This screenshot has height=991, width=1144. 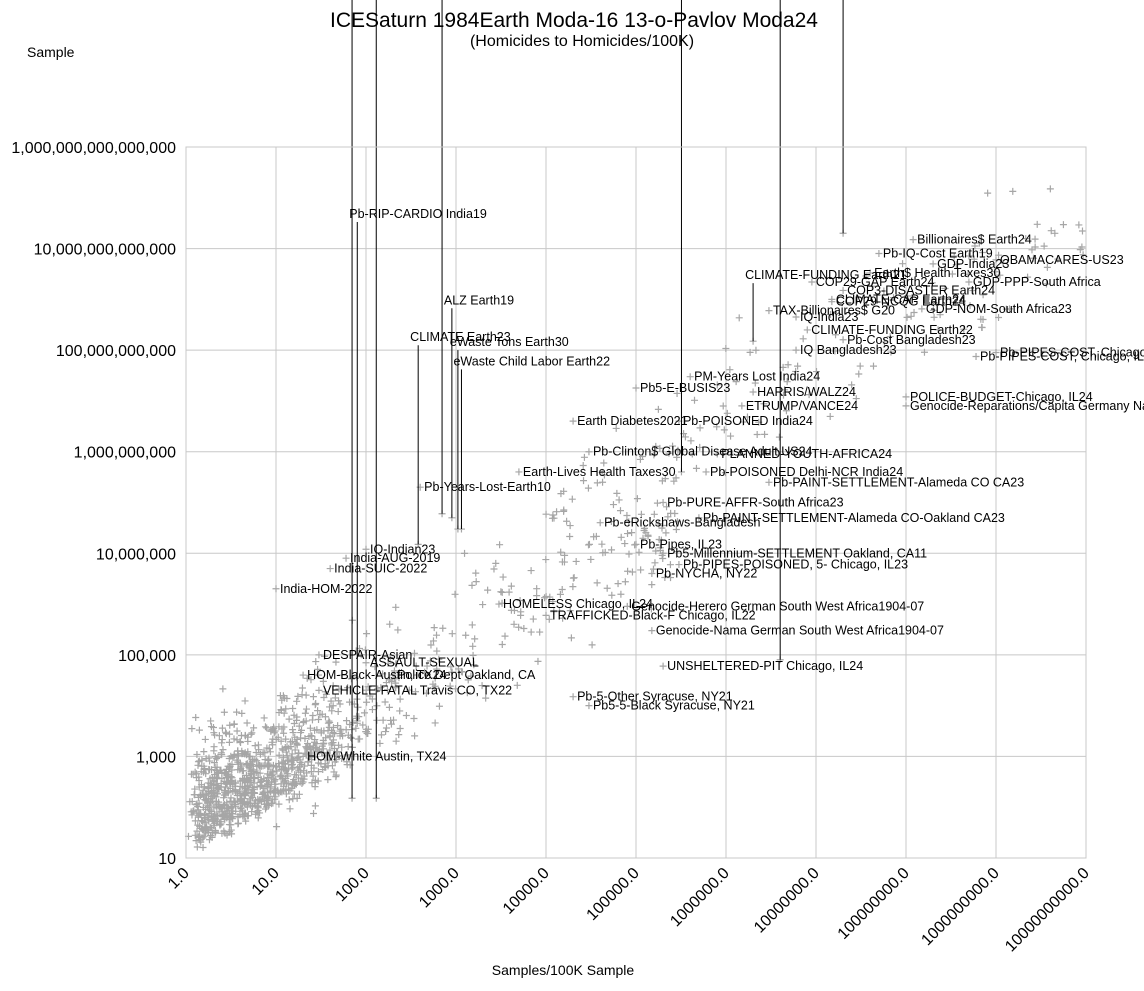 What do you see at coordinates (802, 406) in the screenshot?
I see `point-label: ETRUMP/VANCE24` at bounding box center [802, 406].